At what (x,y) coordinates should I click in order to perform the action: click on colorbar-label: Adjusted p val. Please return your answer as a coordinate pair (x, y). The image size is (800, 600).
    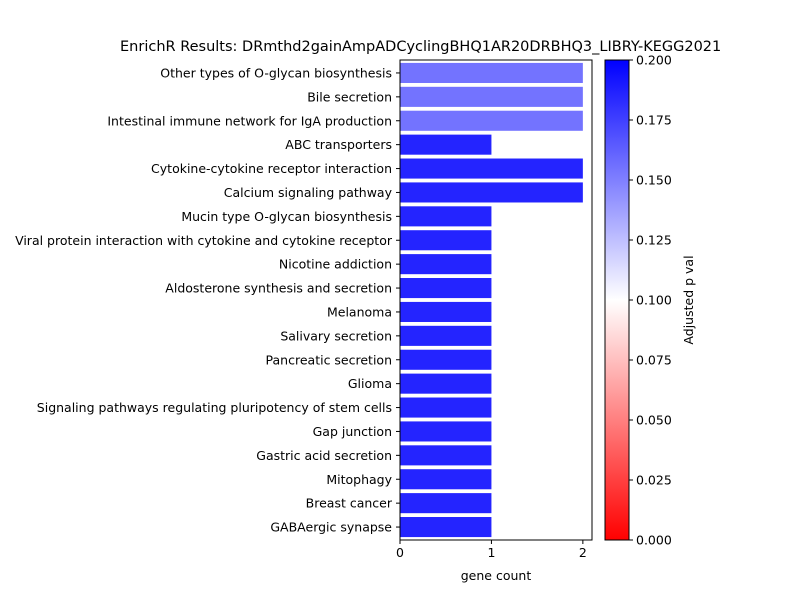
    Looking at the image, I should click on (688, 299).